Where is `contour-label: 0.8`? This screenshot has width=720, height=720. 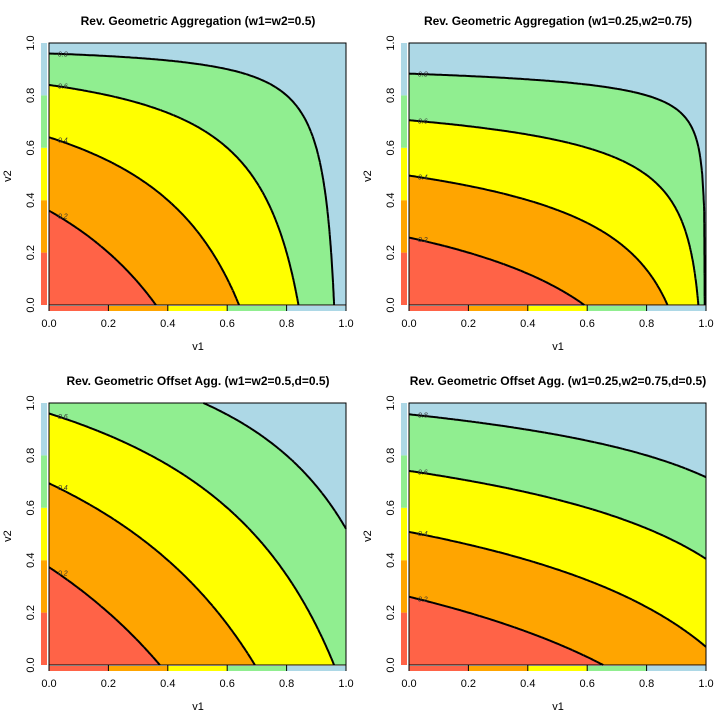
contour-label: 0.8 is located at coordinates (423, 416).